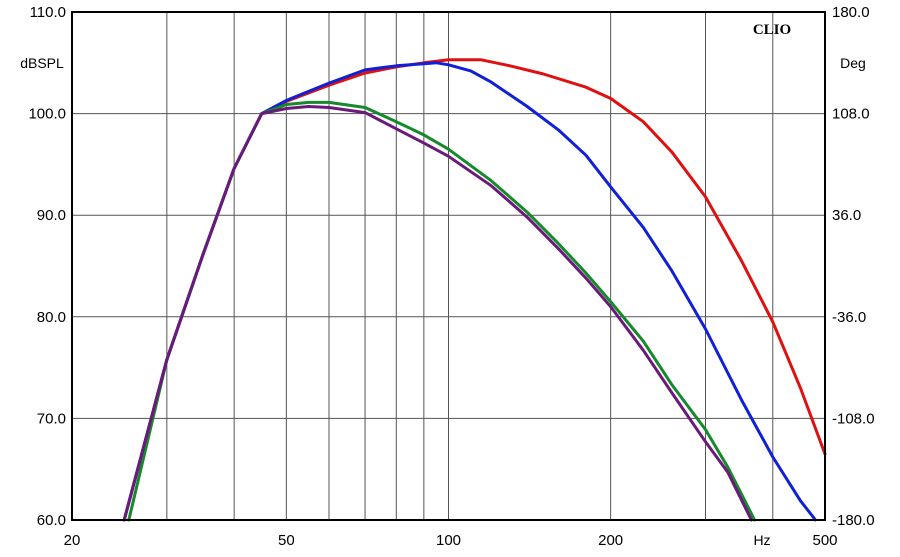  Describe the element at coordinates (47, 114) in the screenshot. I see `y-left-tick-label: 100.0` at that location.